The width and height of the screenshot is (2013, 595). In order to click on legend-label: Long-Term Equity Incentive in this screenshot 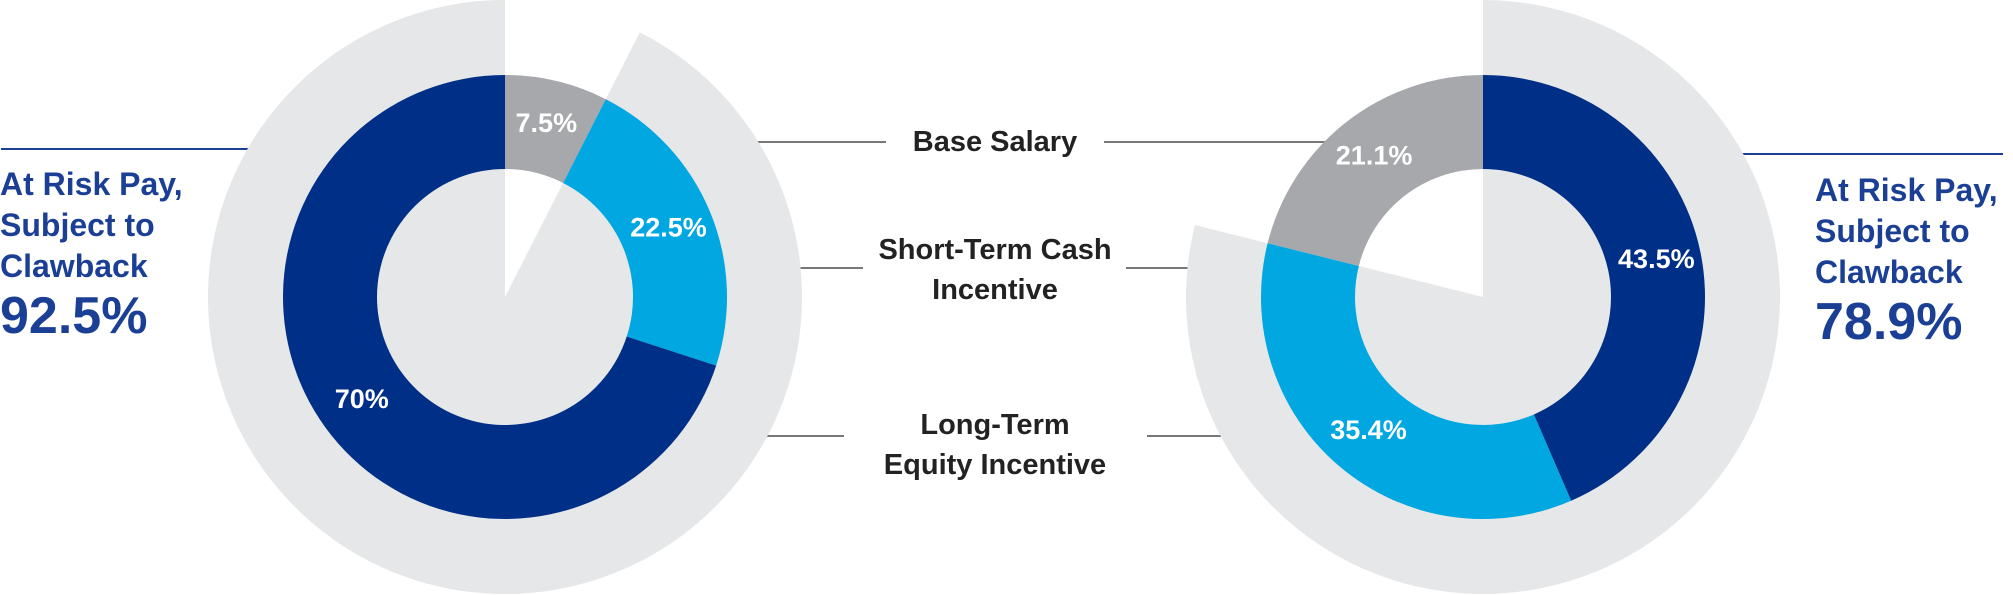, I will do `click(995, 445)`.